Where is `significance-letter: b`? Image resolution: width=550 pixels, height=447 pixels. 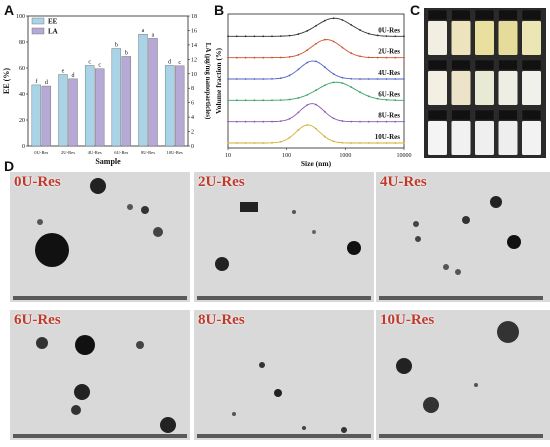 significance-letter: b is located at coordinates (126, 53).